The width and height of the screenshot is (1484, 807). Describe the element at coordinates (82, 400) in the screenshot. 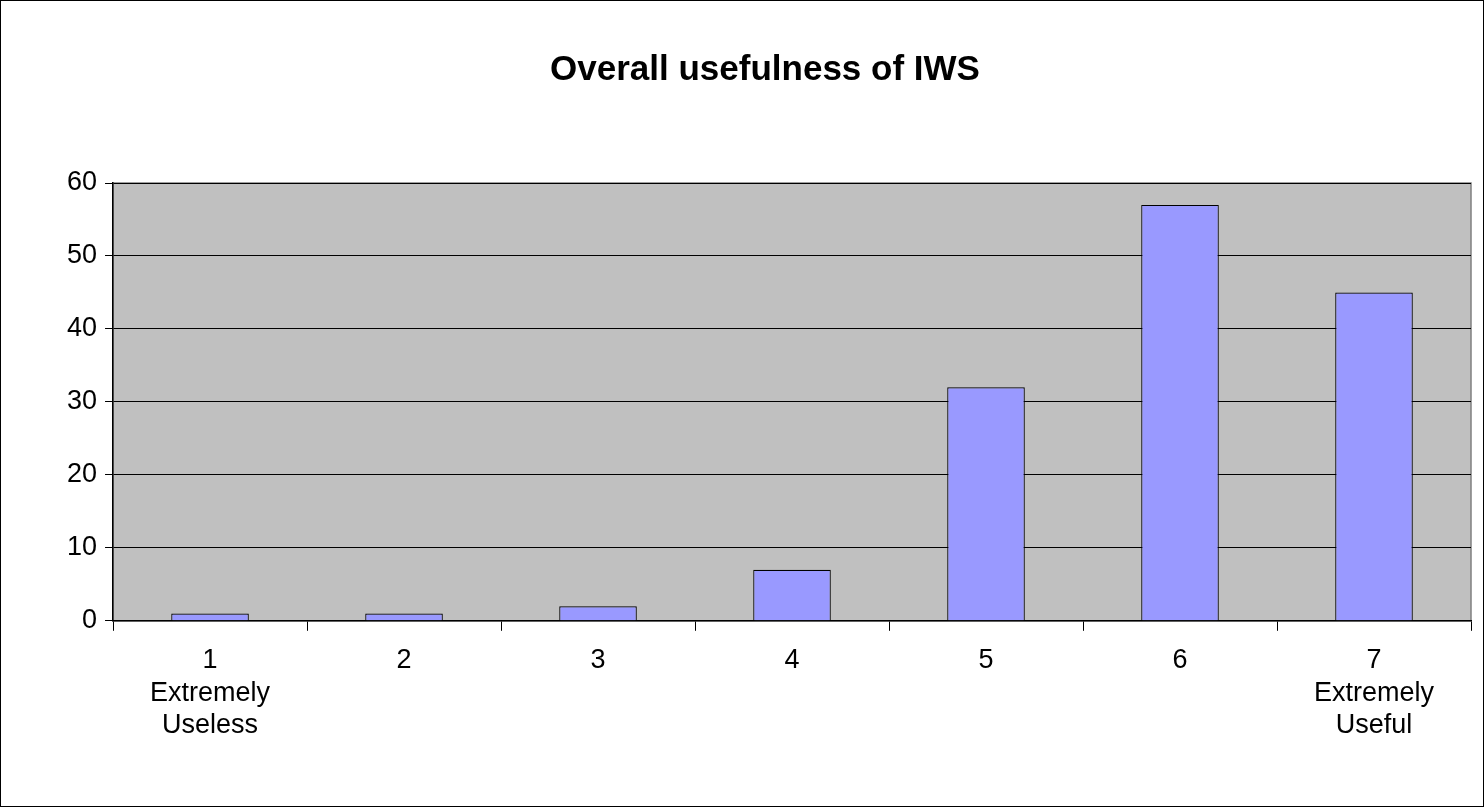

I see `y-tick-label: 30` at that location.